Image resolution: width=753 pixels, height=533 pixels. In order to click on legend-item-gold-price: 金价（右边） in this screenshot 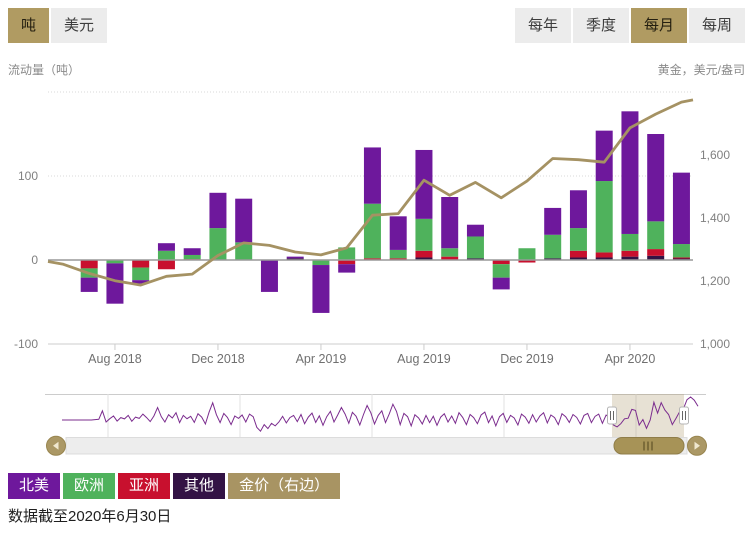, I will do `click(284, 486)`.